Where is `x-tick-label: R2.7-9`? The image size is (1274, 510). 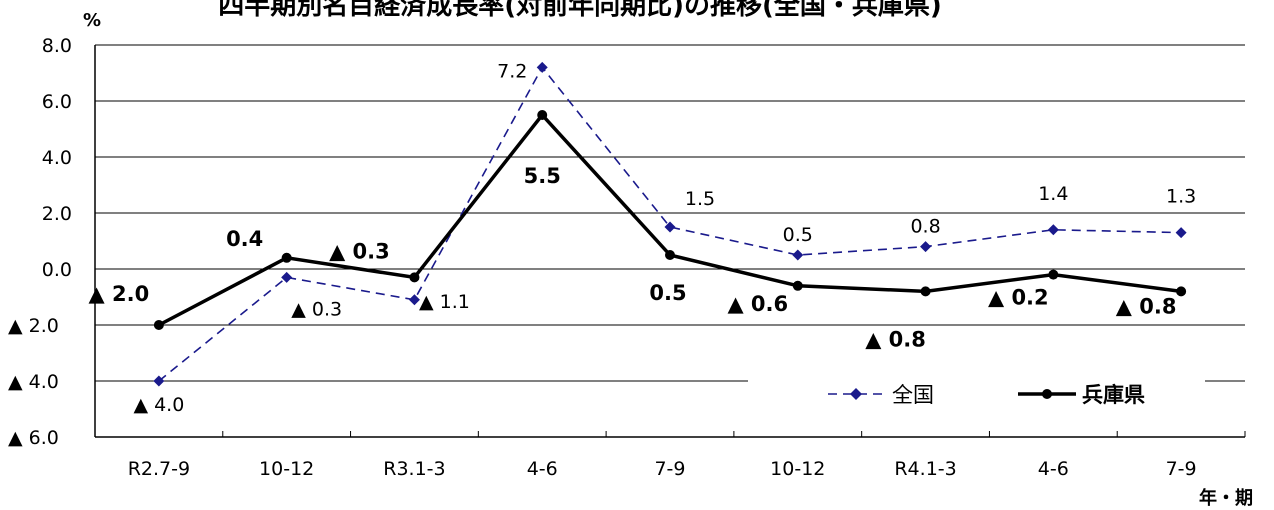
x-tick-label: R2.7-9 is located at coordinates (159, 469).